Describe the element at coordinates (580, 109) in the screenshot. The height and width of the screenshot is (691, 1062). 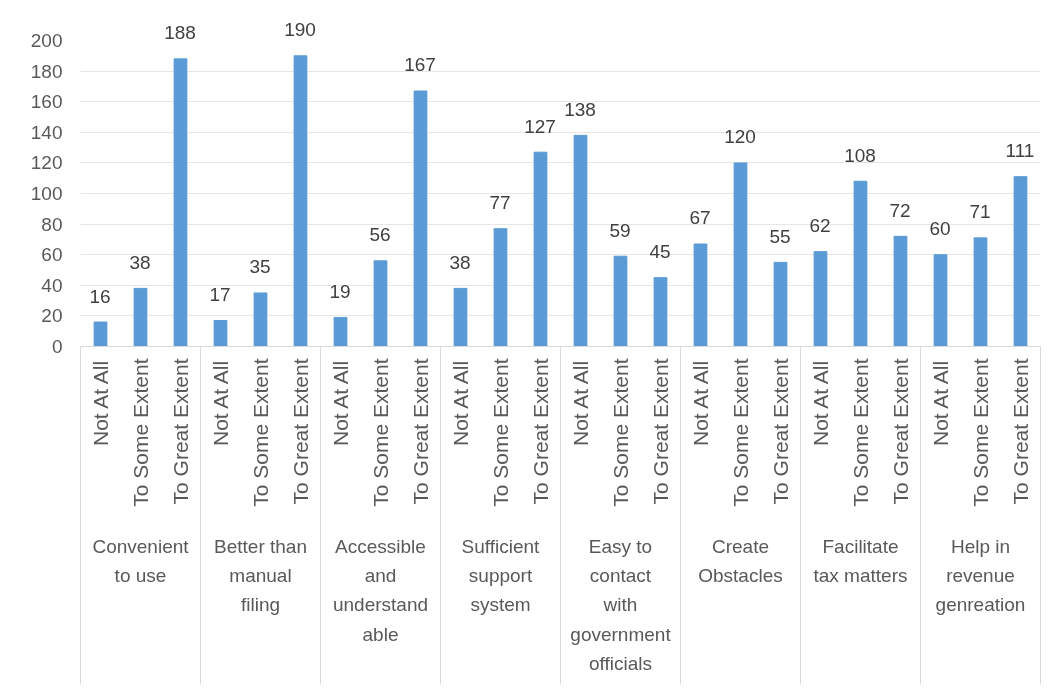
I see `data-label: 138` at that location.